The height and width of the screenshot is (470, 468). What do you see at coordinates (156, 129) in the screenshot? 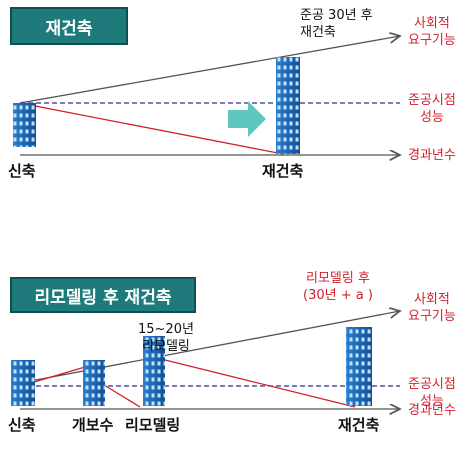
I see `panel1-performance-line` at bounding box center [156, 129].